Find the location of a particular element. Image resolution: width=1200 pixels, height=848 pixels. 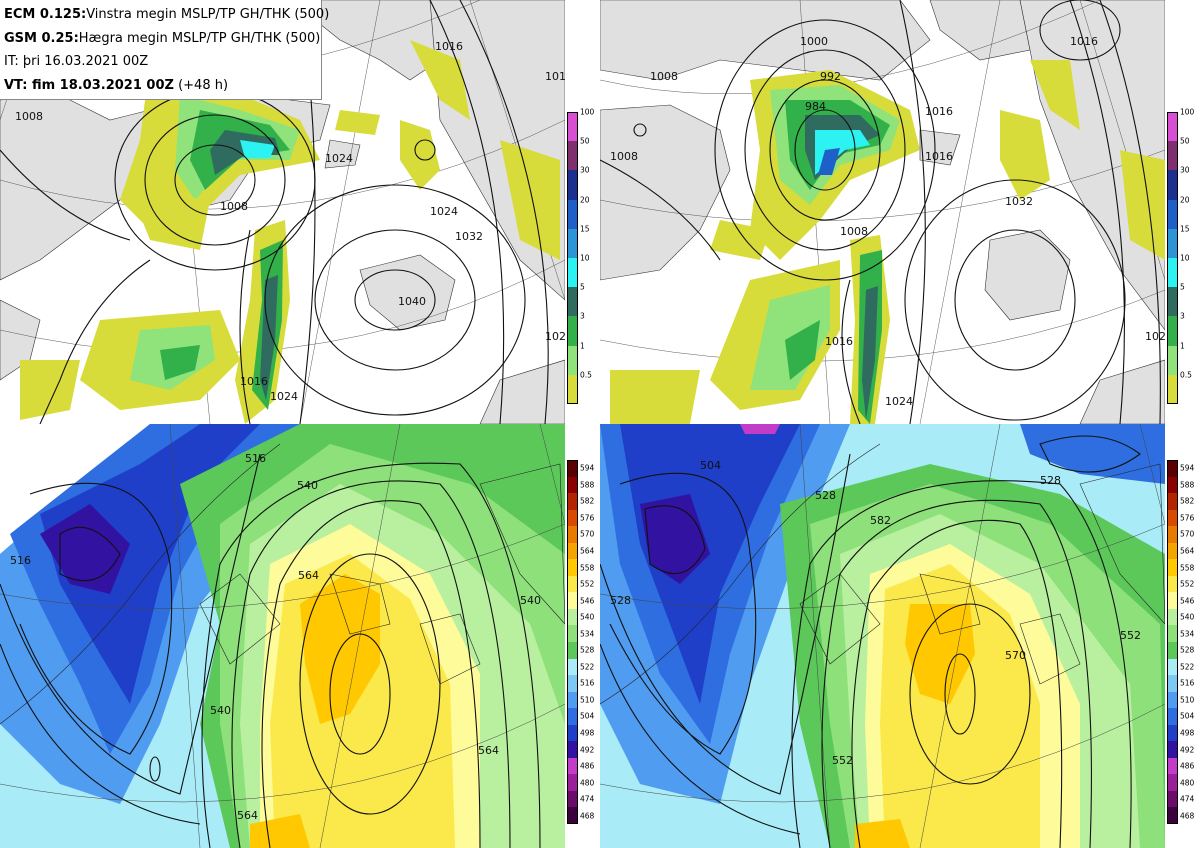

colorbar-tick-label: 50 is located at coordinates (585, 141).